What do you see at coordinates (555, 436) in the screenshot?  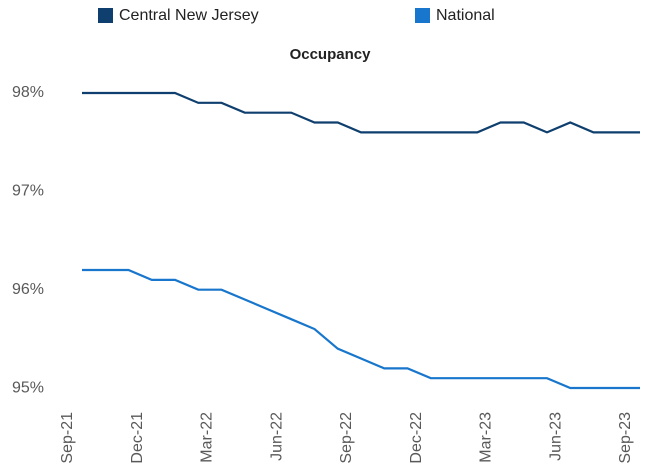 I see `x-tick-label: Jun-23` at bounding box center [555, 436].